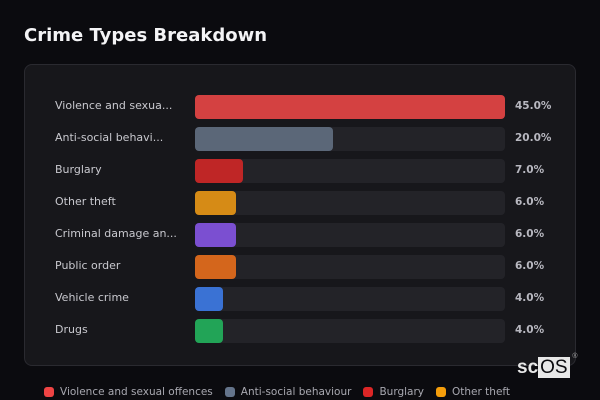 The image size is (600, 400). I want to click on bar-label: Other theft, so click(85, 201).